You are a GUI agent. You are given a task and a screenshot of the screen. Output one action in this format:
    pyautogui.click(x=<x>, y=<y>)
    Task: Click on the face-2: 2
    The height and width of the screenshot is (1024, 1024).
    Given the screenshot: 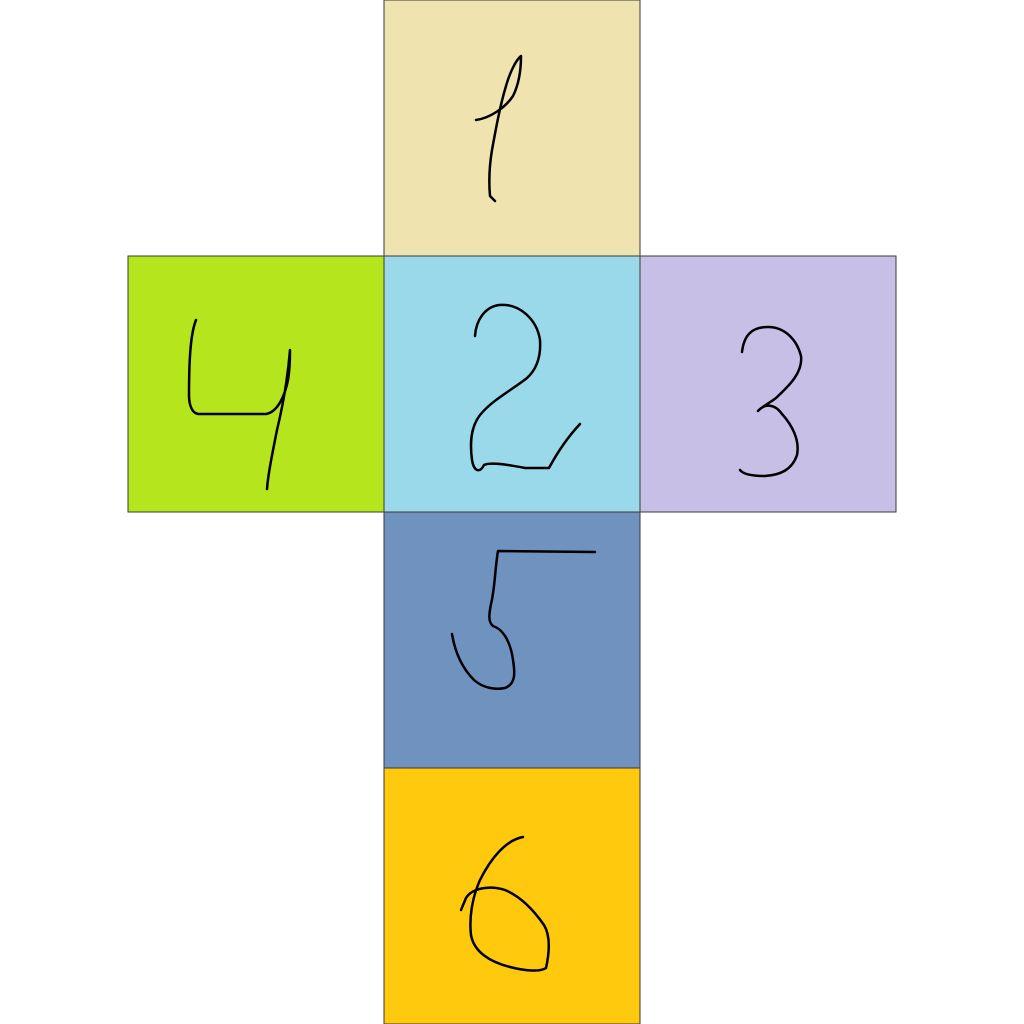 What is the action you would take?
    pyautogui.click(x=512, y=384)
    